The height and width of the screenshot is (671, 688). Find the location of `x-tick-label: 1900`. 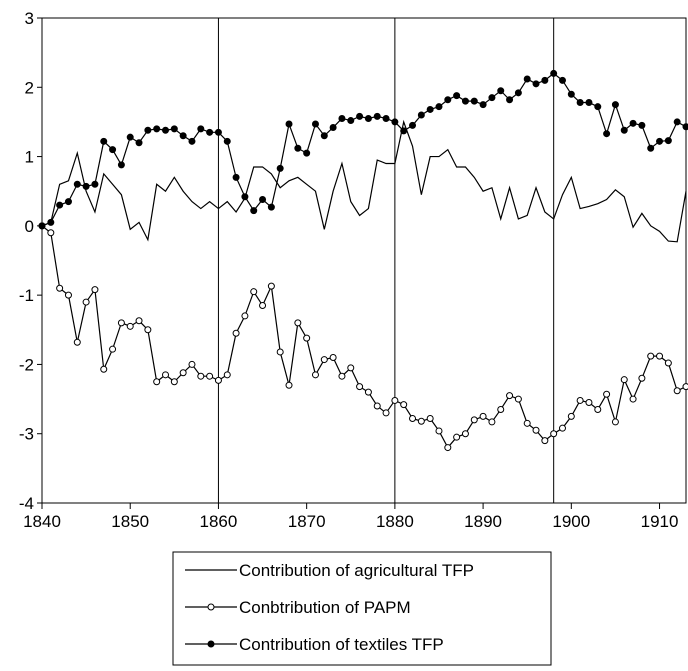

x-tick-label: 1900 is located at coordinates (571, 521).